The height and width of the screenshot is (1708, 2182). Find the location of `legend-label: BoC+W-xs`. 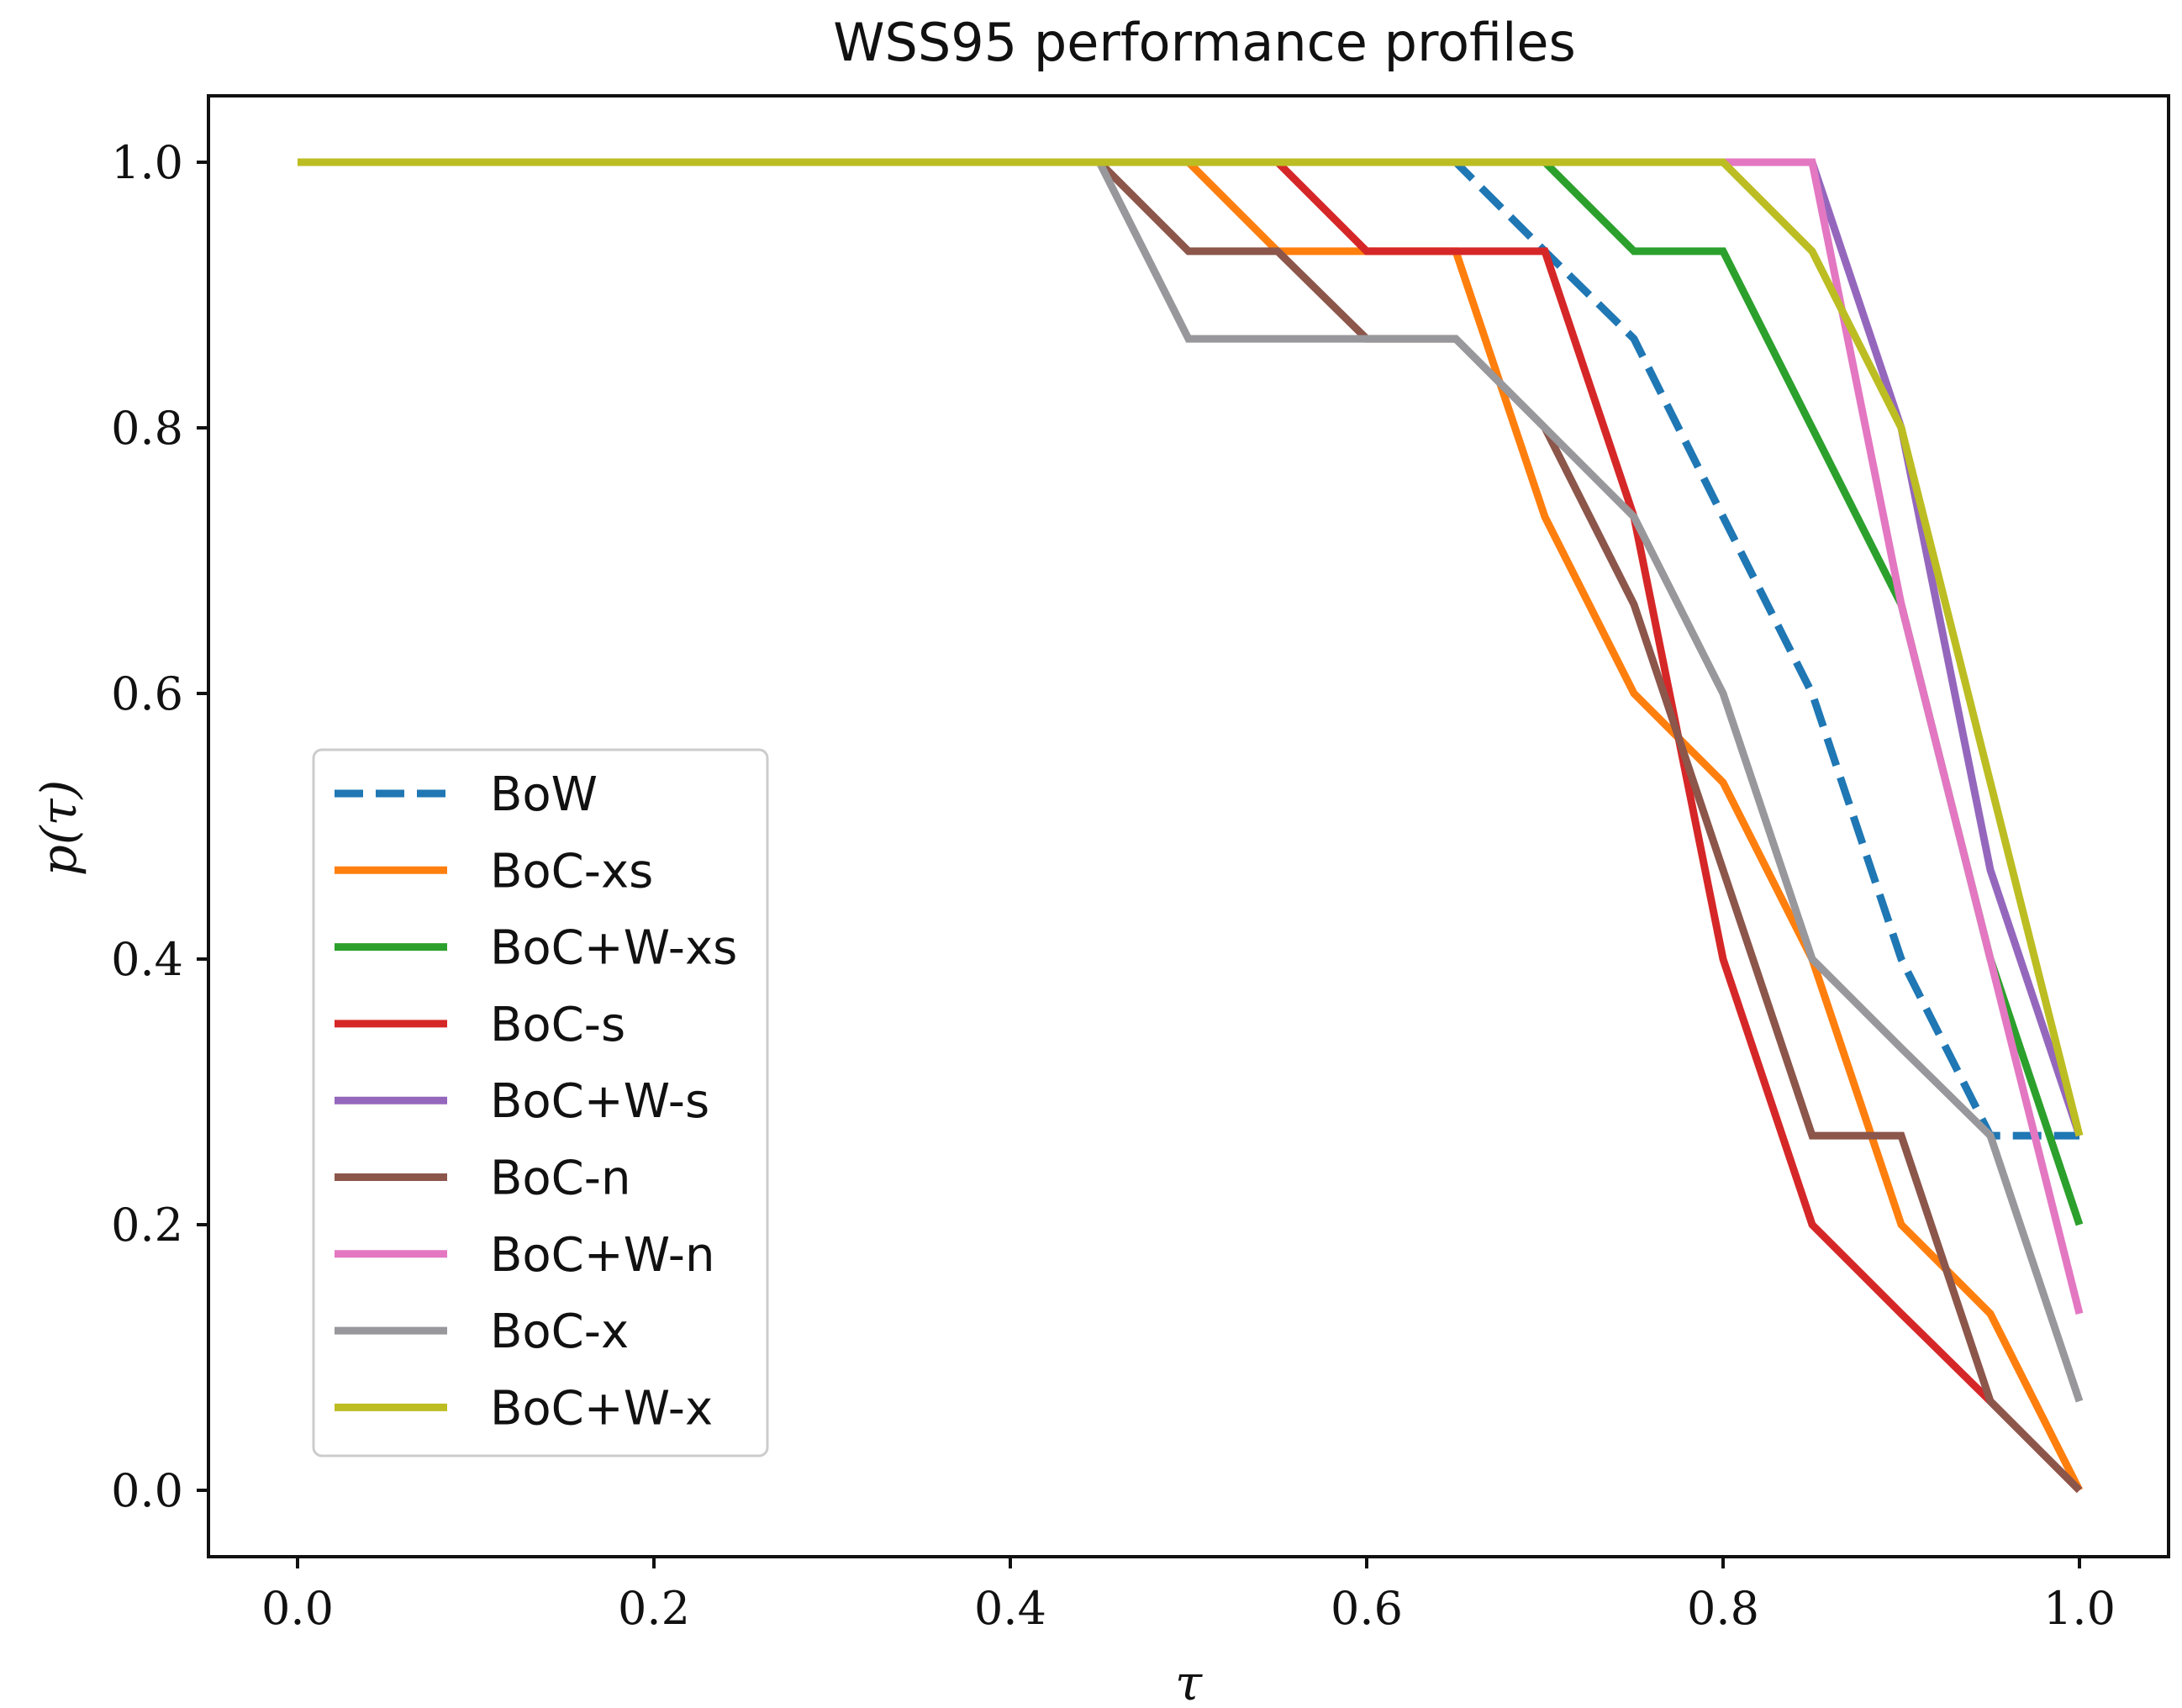

legend-label: BoC+W-xs is located at coordinates (613, 948).